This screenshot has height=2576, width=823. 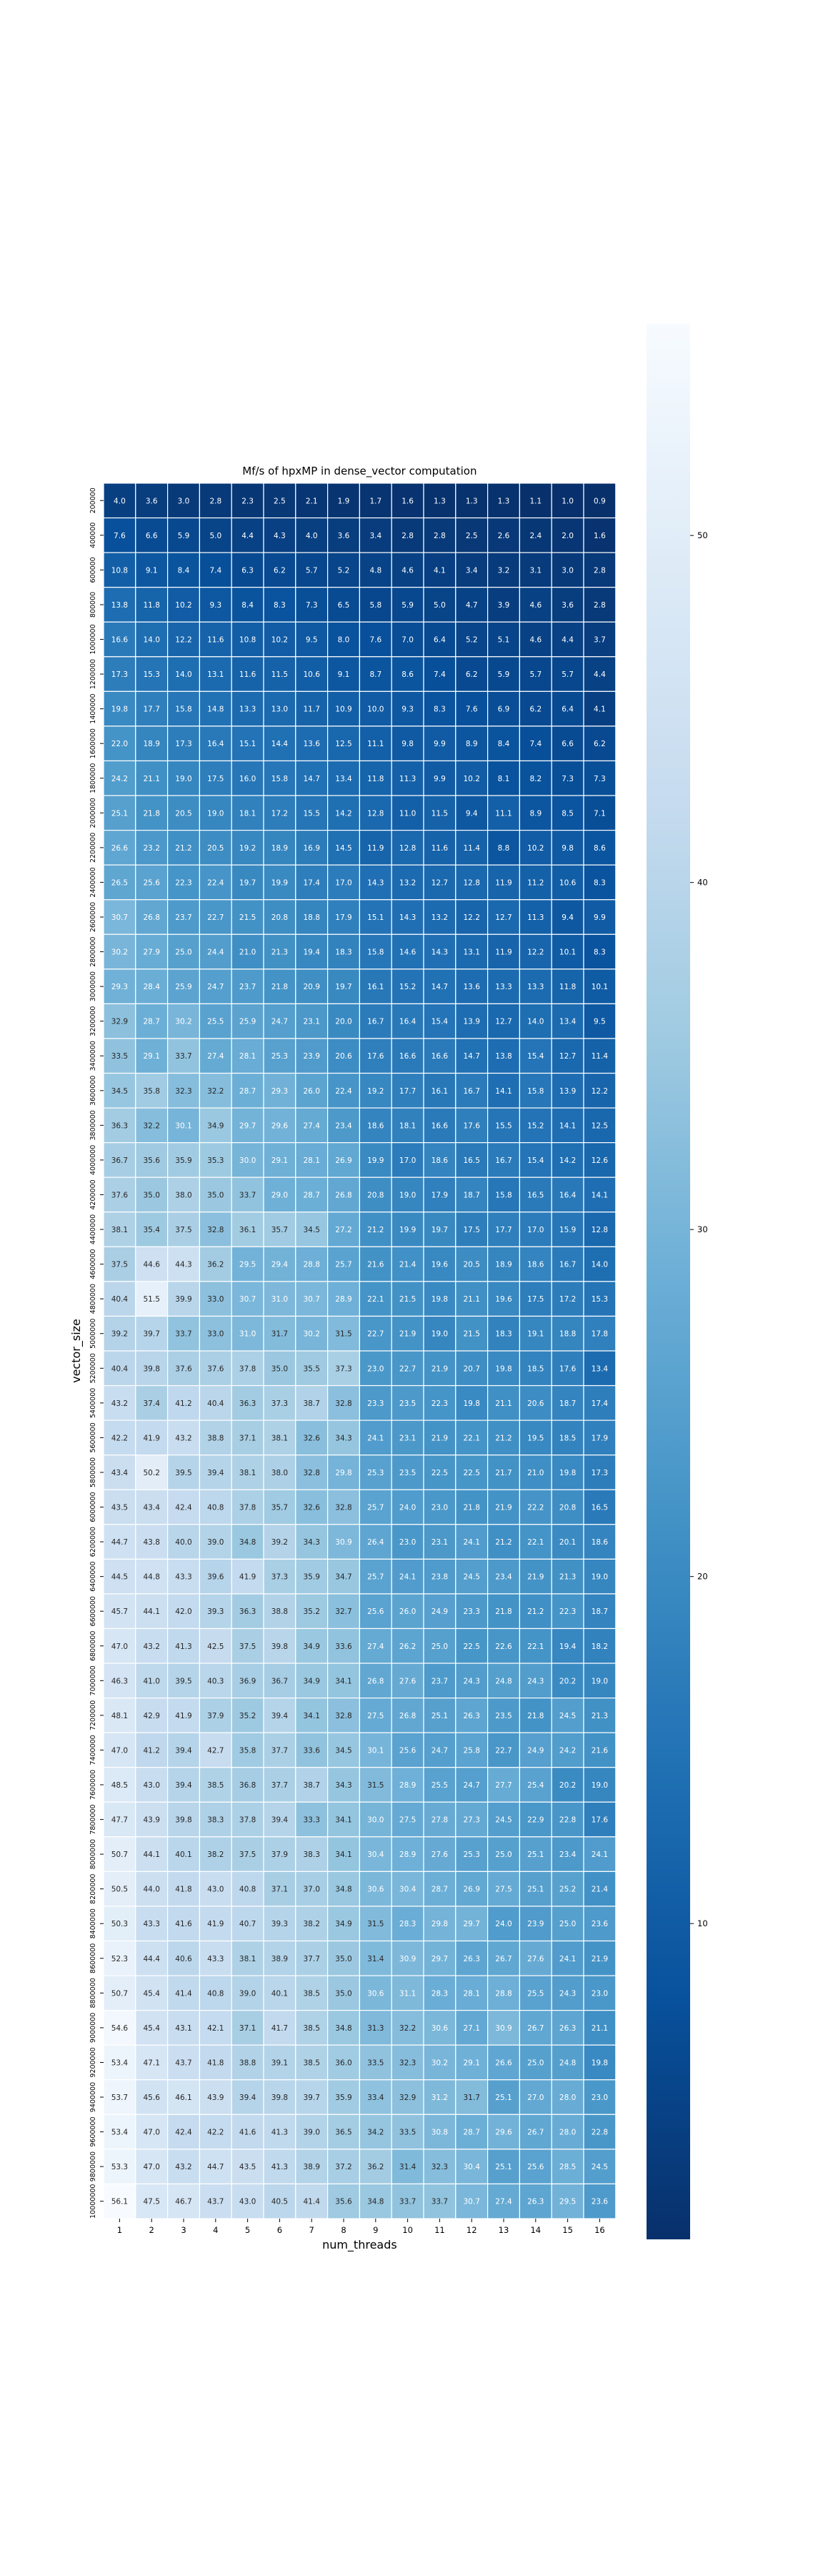 I want to click on cell-value-label: 33.7, so click(x=183, y=1334).